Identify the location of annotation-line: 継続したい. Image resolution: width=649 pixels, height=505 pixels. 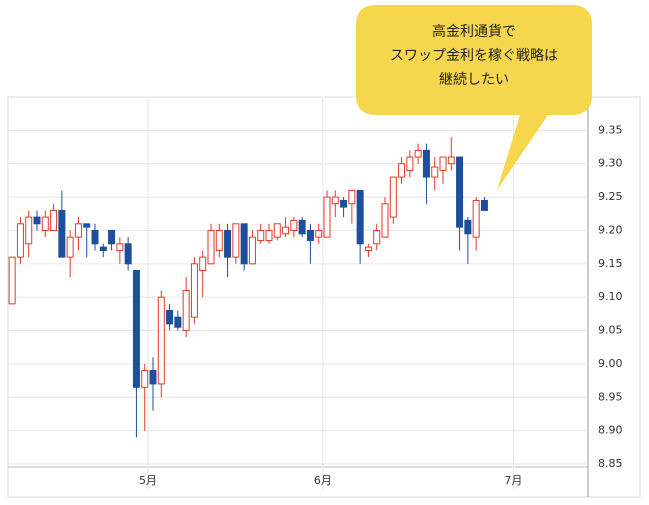
(474, 79).